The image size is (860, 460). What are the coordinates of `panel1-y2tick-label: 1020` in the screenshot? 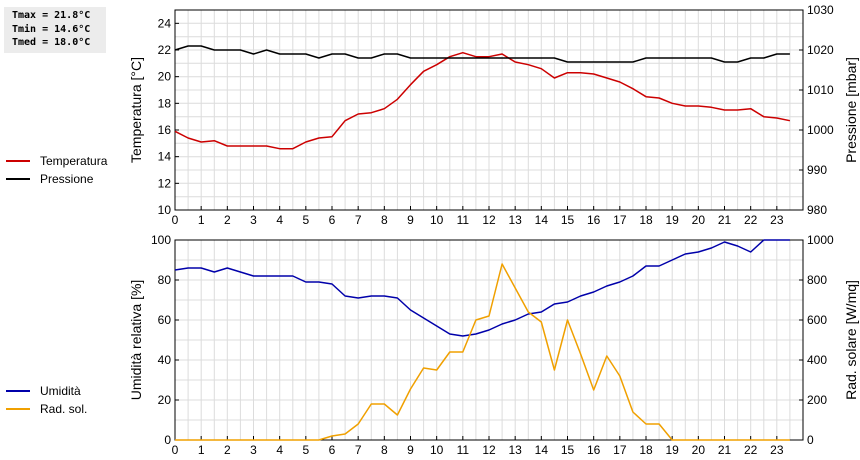 It's located at (820, 50).